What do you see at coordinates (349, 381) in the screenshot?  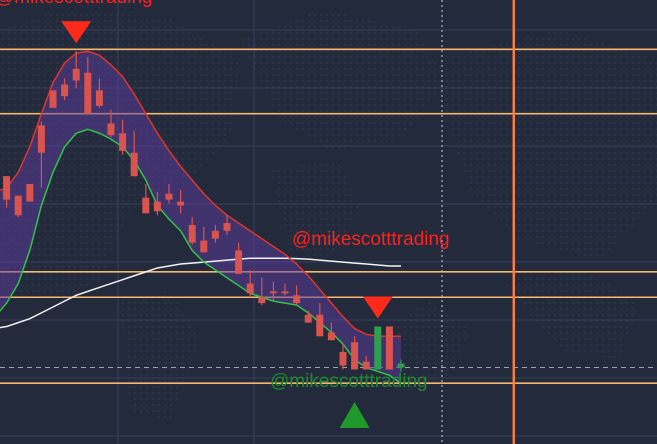 I see `watermark-bottom: @mikescotttrading` at bounding box center [349, 381].